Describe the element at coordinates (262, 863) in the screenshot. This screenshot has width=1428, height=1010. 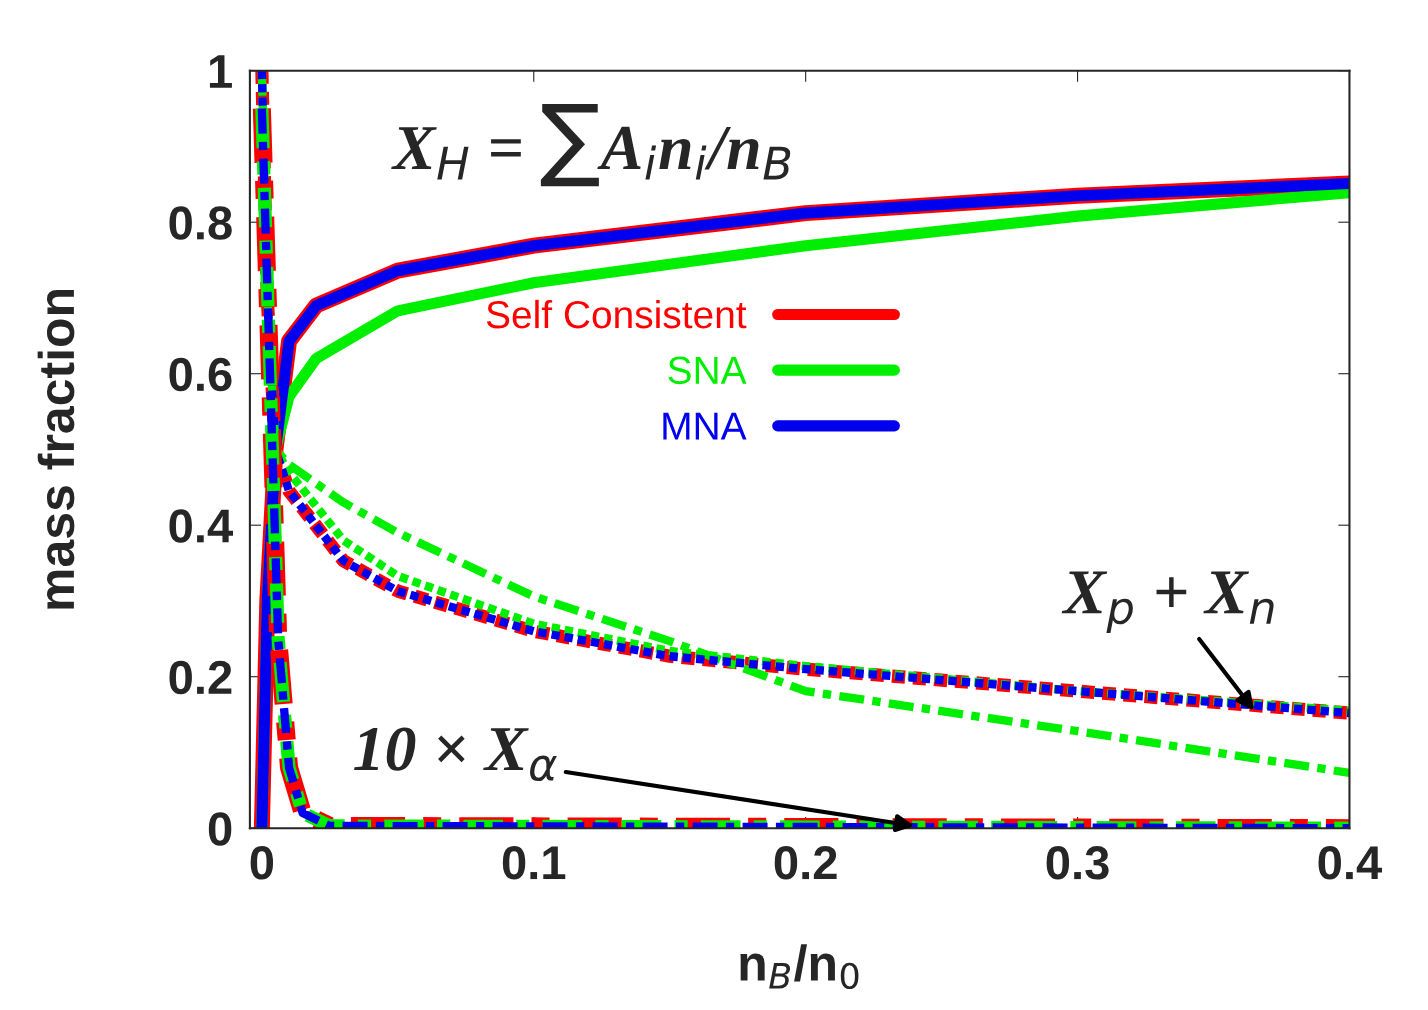
I see `x-tick-label: 0` at that location.